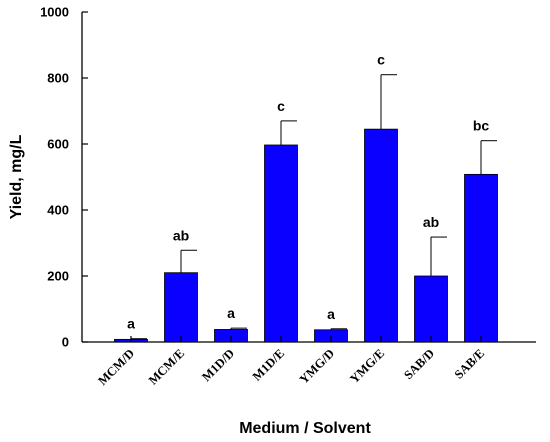 This screenshot has height=442, width=550. Describe the element at coordinates (64, 177) in the screenshot. I see `y-axis-ticks: 0 200 400 600 800 1000` at that location.